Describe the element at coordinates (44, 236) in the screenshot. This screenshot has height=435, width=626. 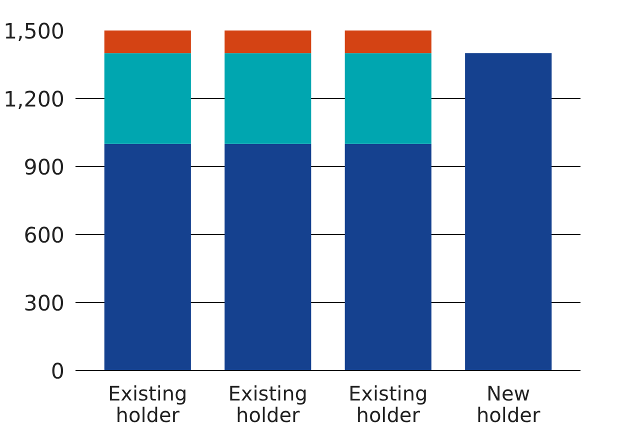
I see `y-tick-label: 600` at that location.